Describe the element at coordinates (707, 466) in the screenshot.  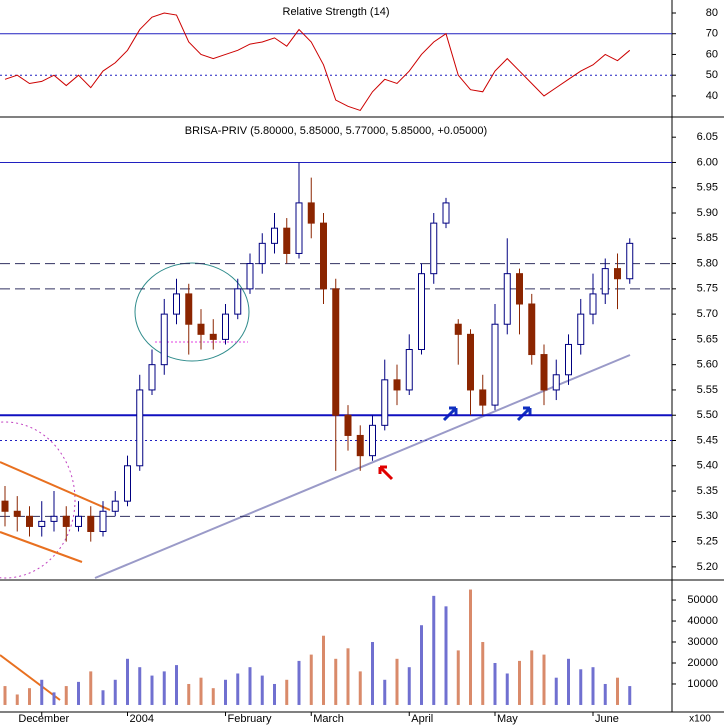
I see `y-tick-label: 5.40` at that location.